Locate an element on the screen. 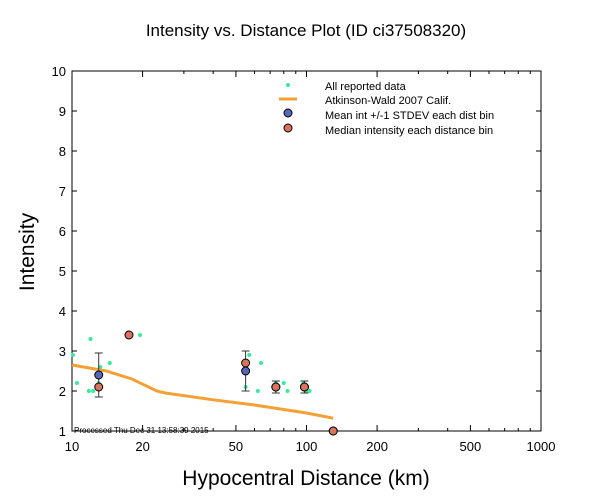 The width and height of the screenshot is (612, 504). x-tick-label: 1000 is located at coordinates (541, 446).